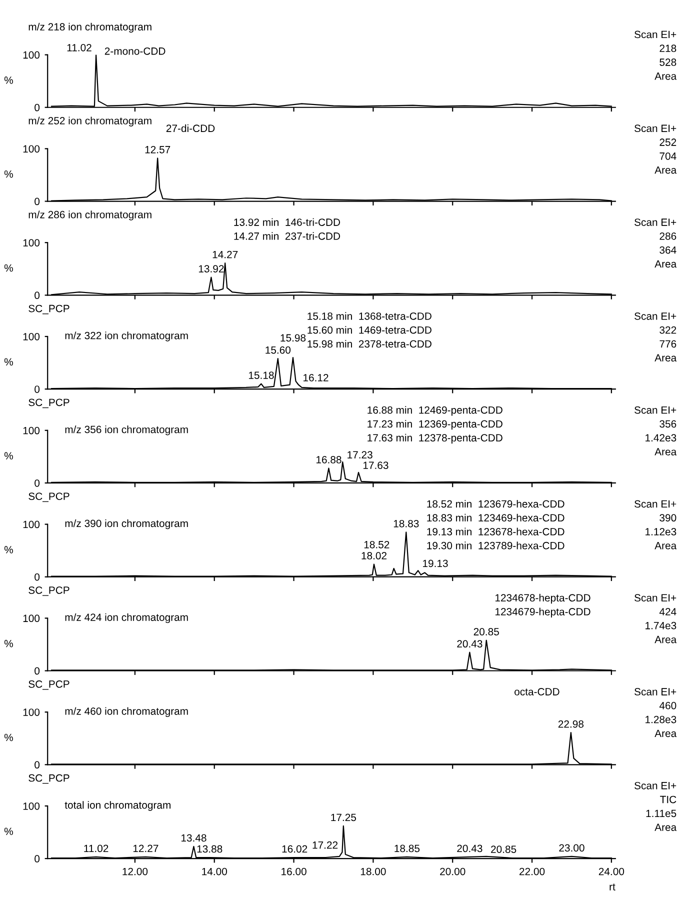 Image resolution: width=680 pixels, height=899 pixels. I want to click on chart-title: m/z 286 ion chromatogram, so click(90, 215).